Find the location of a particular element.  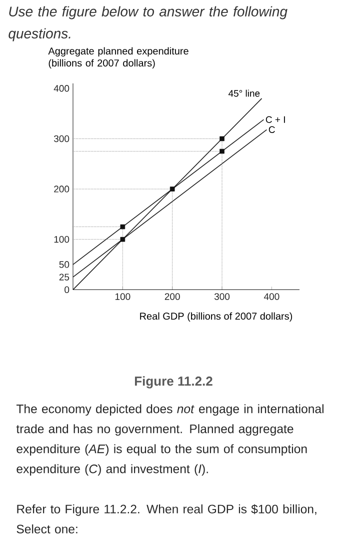

y-tick-label: 200 is located at coordinates (62, 189).